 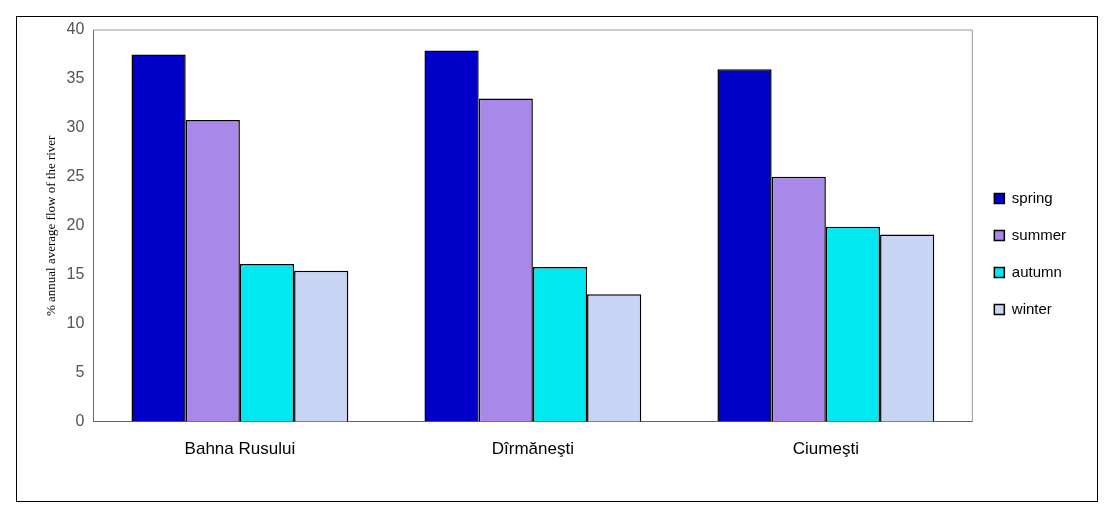 I want to click on x-tick-label: Bahna Rusului, so click(x=240, y=449).